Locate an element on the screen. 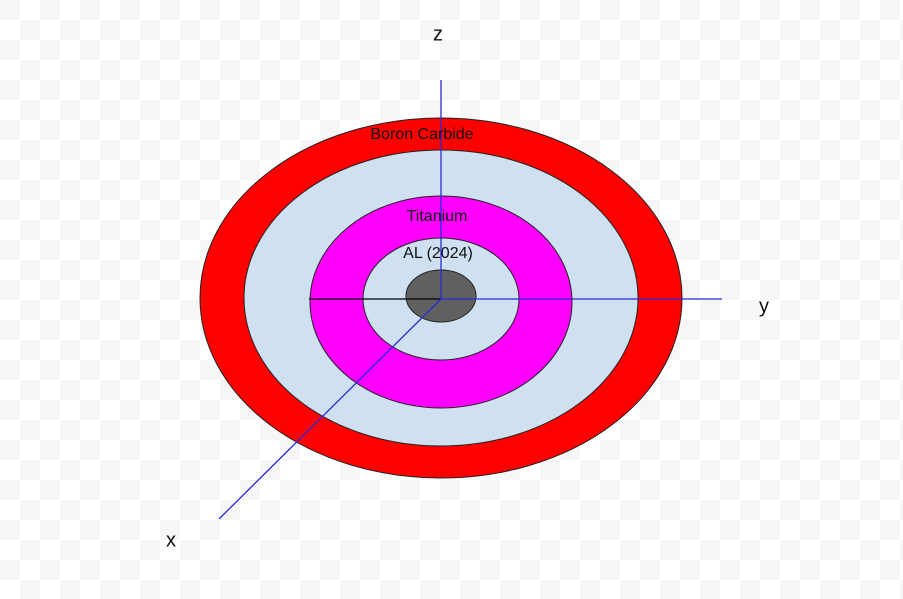 This screenshot has height=599, width=903. layer-label: AL (2024) is located at coordinates (438, 253).